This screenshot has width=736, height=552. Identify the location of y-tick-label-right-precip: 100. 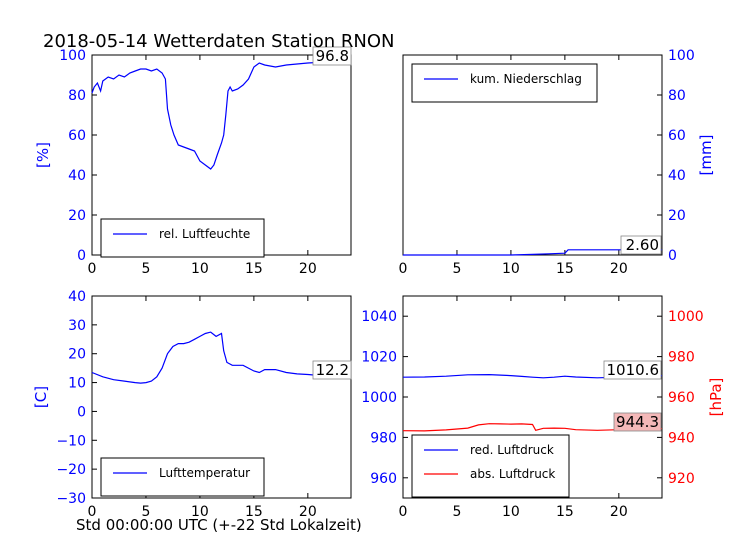
(681, 56).